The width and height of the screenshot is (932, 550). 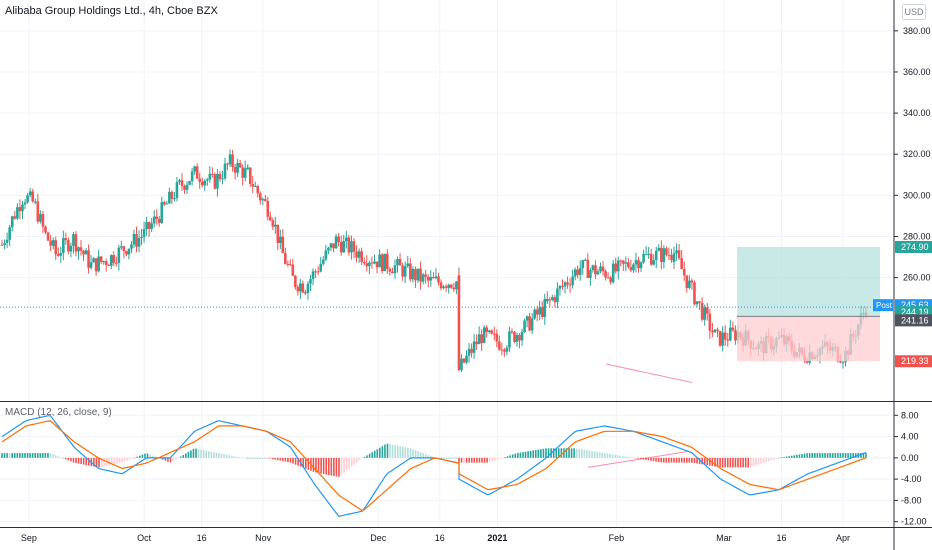 What do you see at coordinates (883, 305) in the screenshot?
I see `post-label-bg` at bounding box center [883, 305].